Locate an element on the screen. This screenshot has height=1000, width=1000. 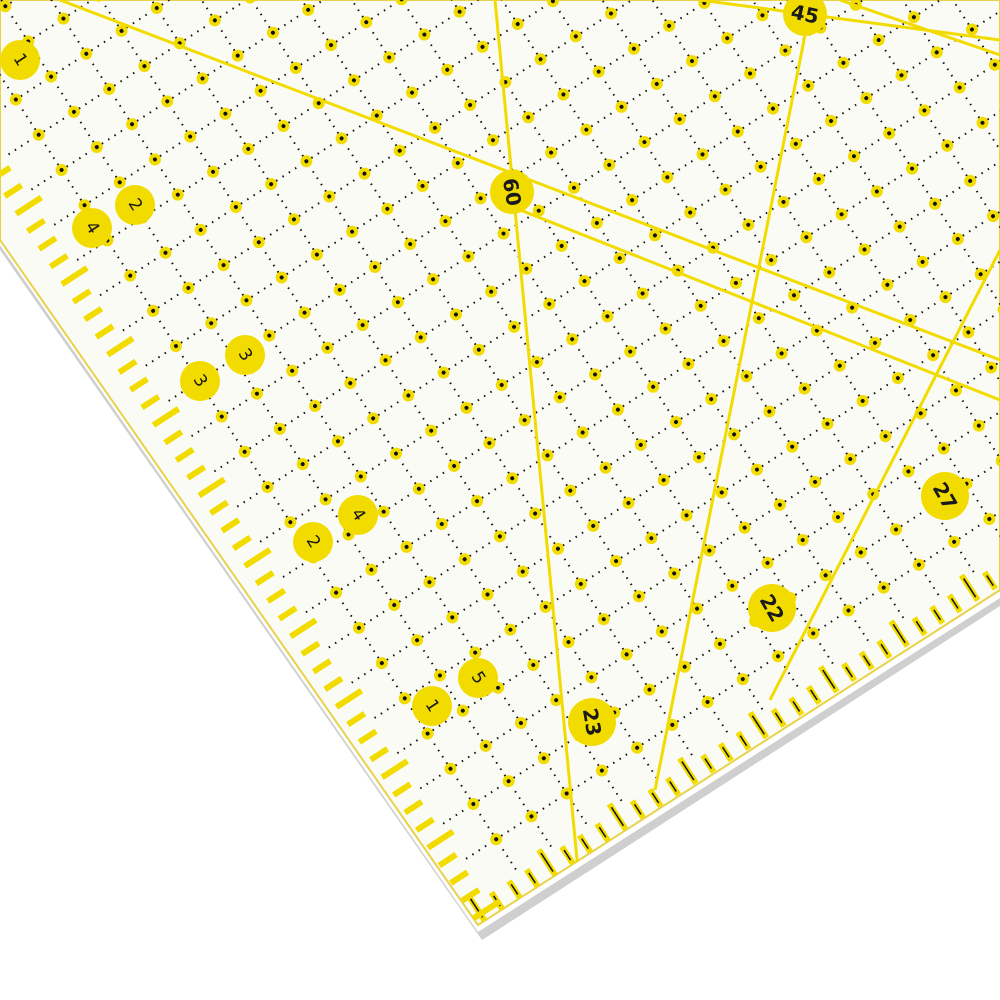
edge-measure-markers: 23 22 27 is located at coordinates (768, 609).